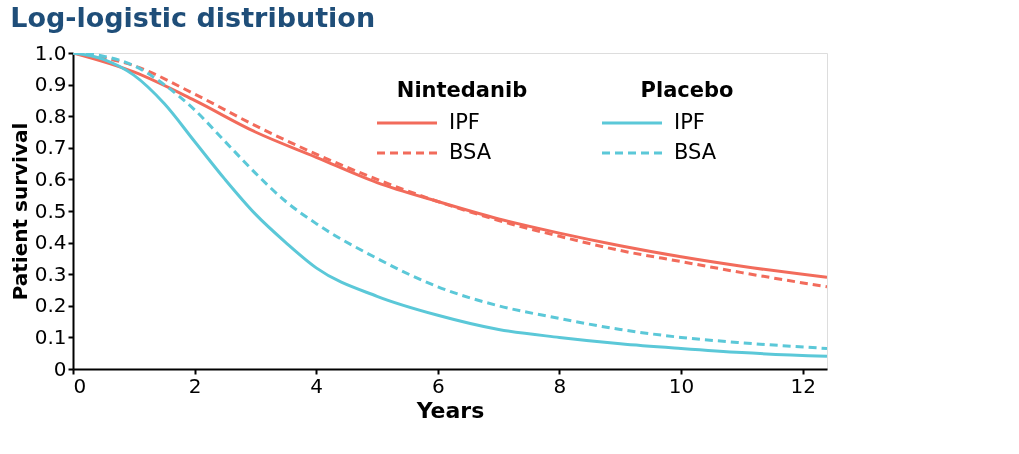 The width and height of the screenshot is (1019, 454). Describe the element at coordinates (50, 210) in the screenshot. I see `y-tick-label: 0.5` at that location.